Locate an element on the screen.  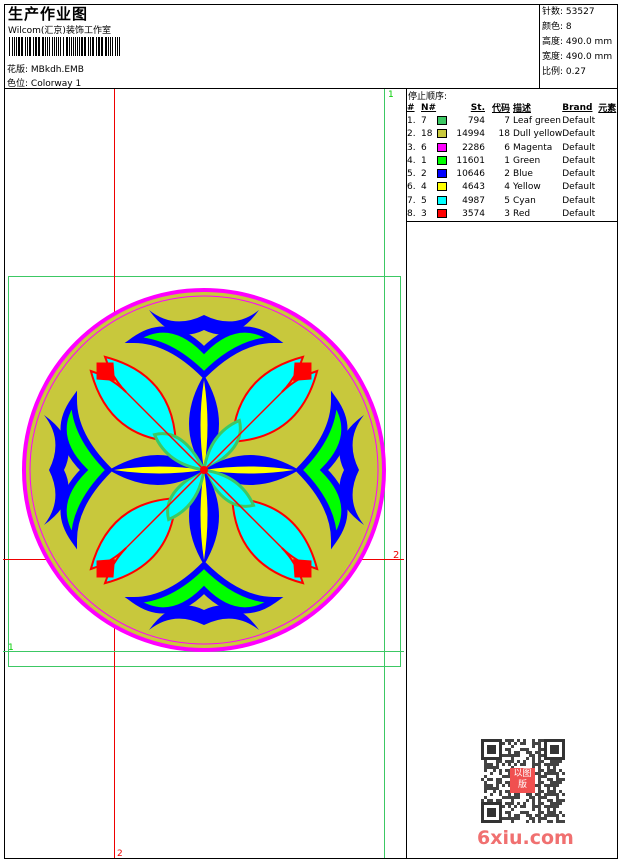
col-header: 元素 is located at coordinates (607, 109).